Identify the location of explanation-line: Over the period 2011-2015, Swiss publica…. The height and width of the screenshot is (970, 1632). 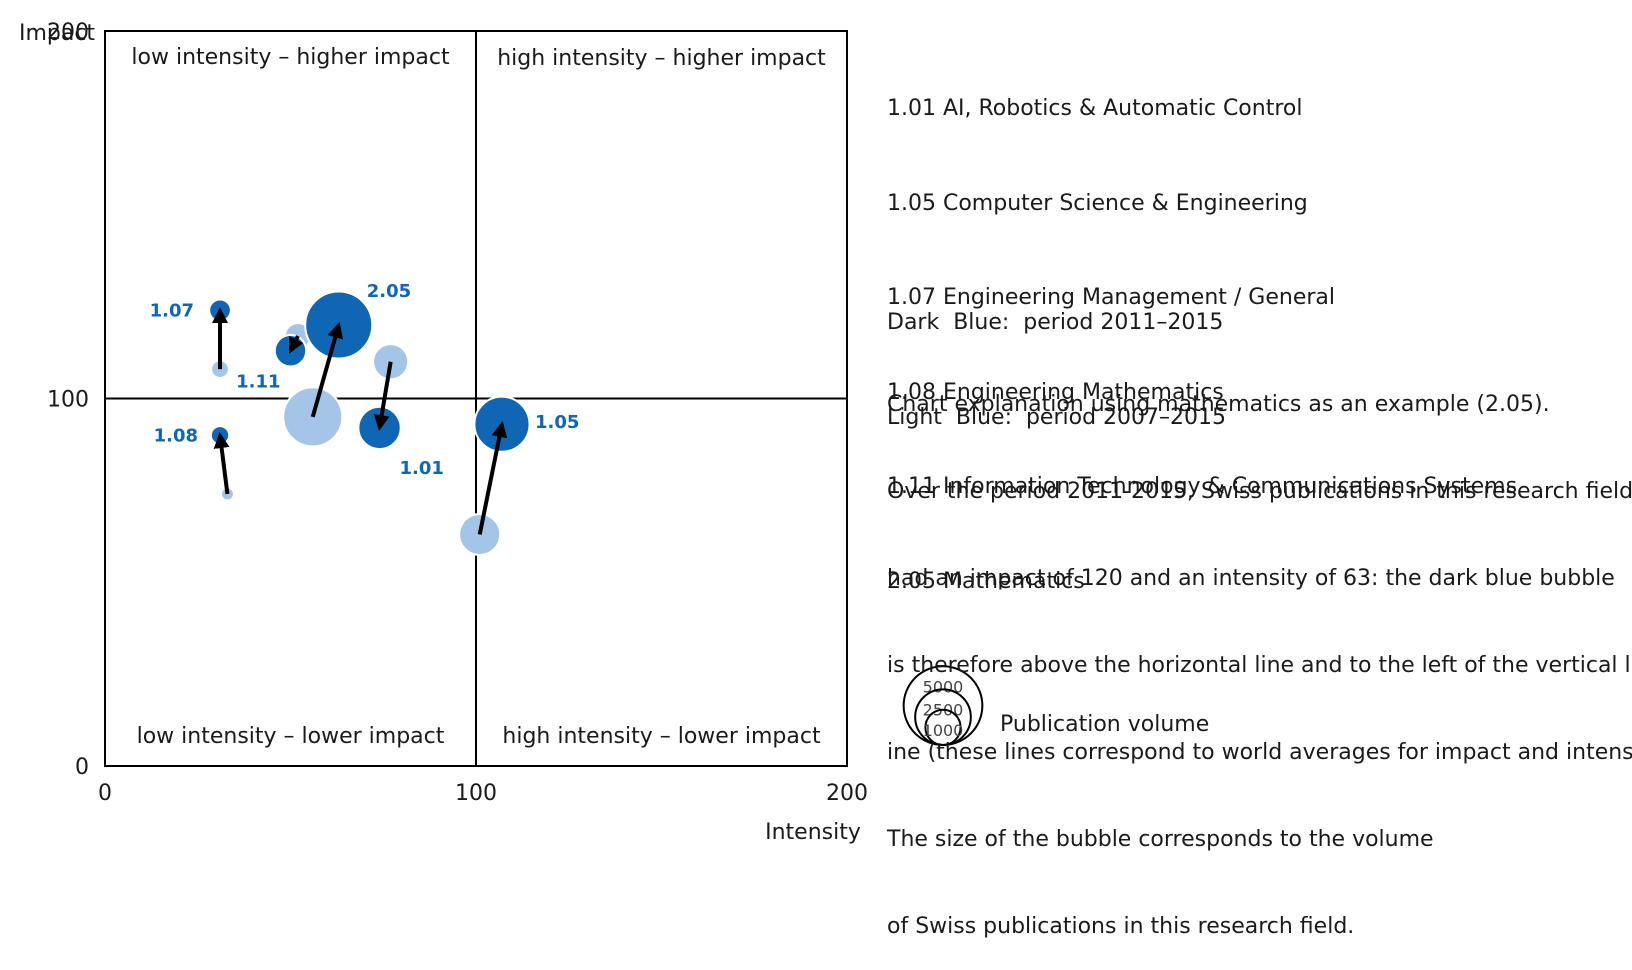
(1259, 491).